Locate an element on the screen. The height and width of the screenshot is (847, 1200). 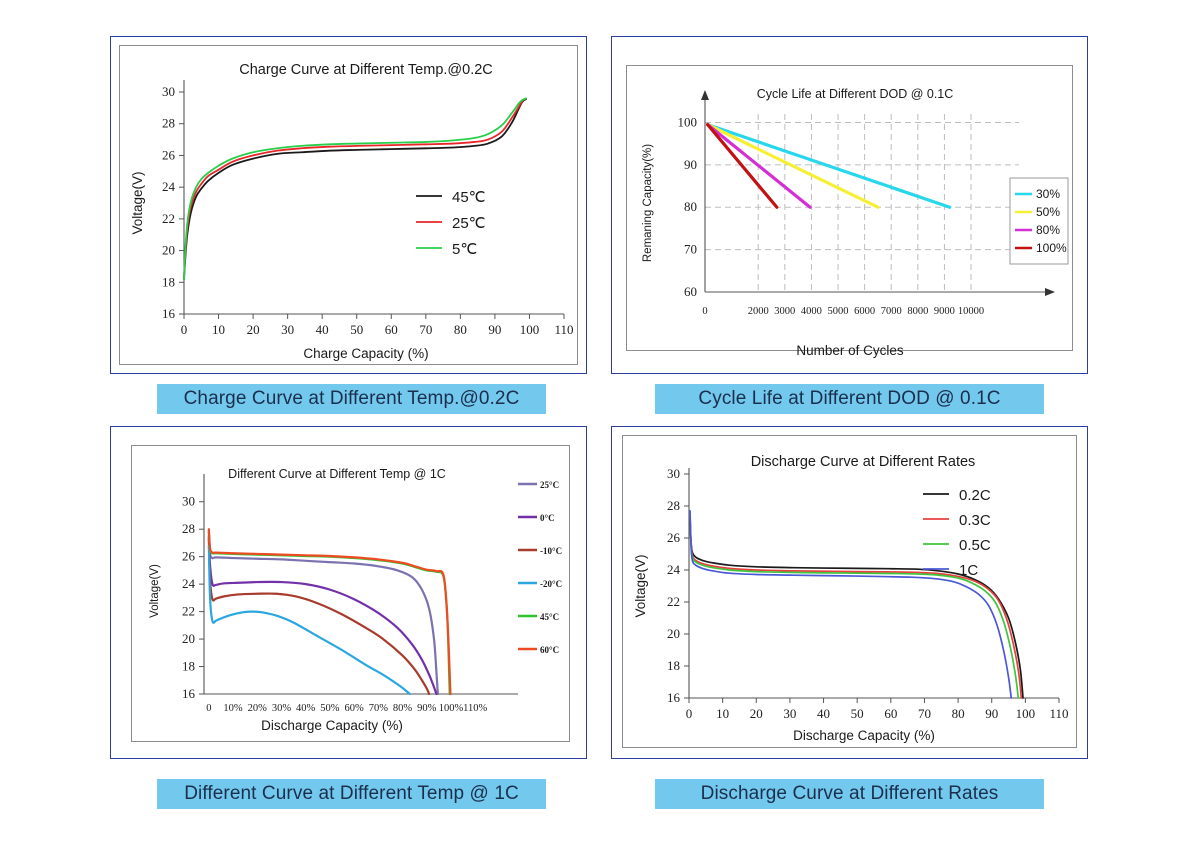
svg-text: 0°C is located at coordinates (547, 518).